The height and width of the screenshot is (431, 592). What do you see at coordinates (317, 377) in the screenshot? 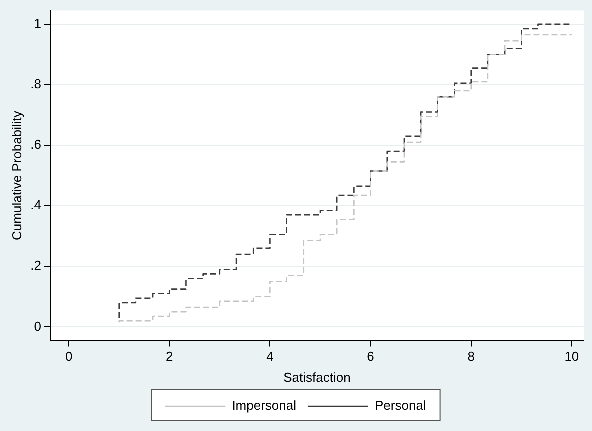
I see `x-axis-title: Satisfaction` at bounding box center [317, 377].